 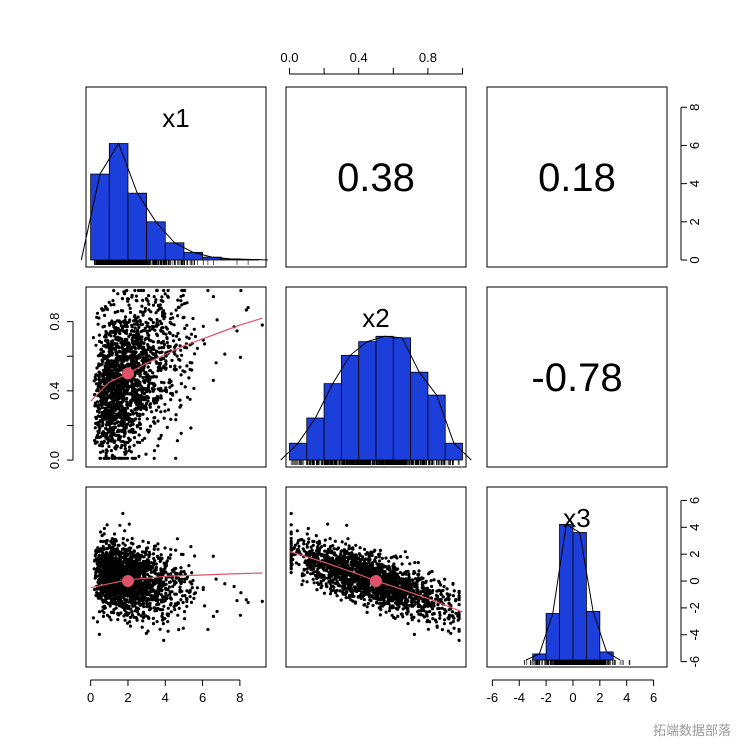 I want to click on scatter-x1_x3, so click(x=177, y=576).